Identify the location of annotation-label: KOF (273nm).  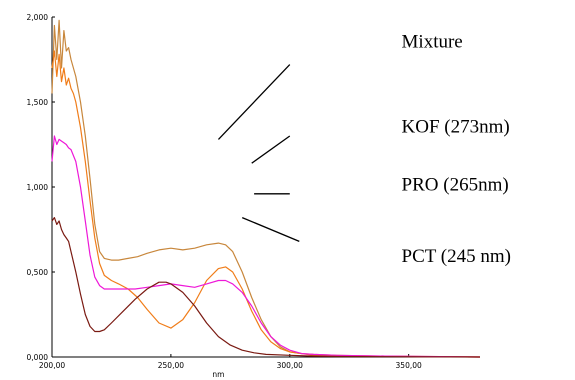
(456, 127).